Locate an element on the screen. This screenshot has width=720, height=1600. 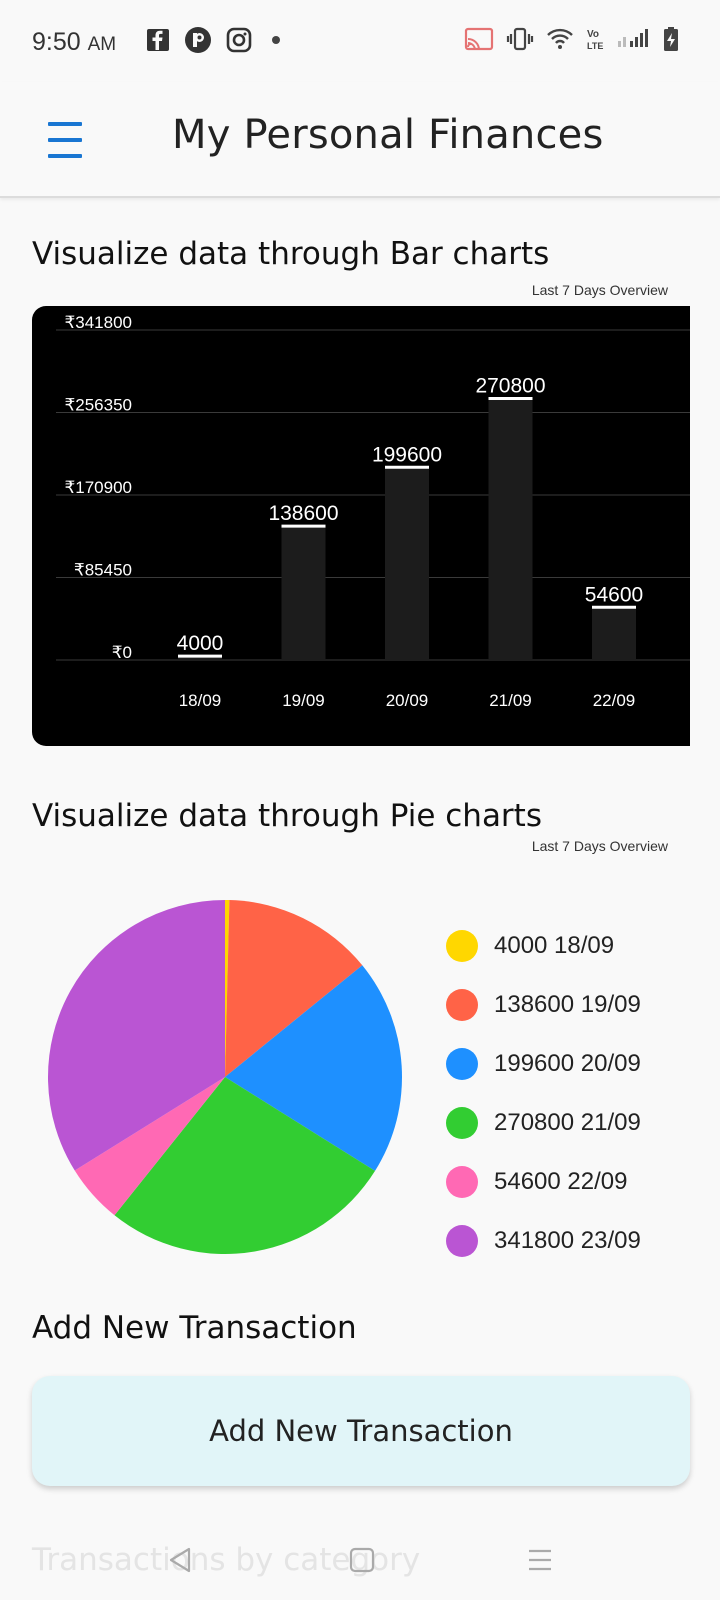
legend-item: 199600 20/09 is located at coordinates (543, 1063).